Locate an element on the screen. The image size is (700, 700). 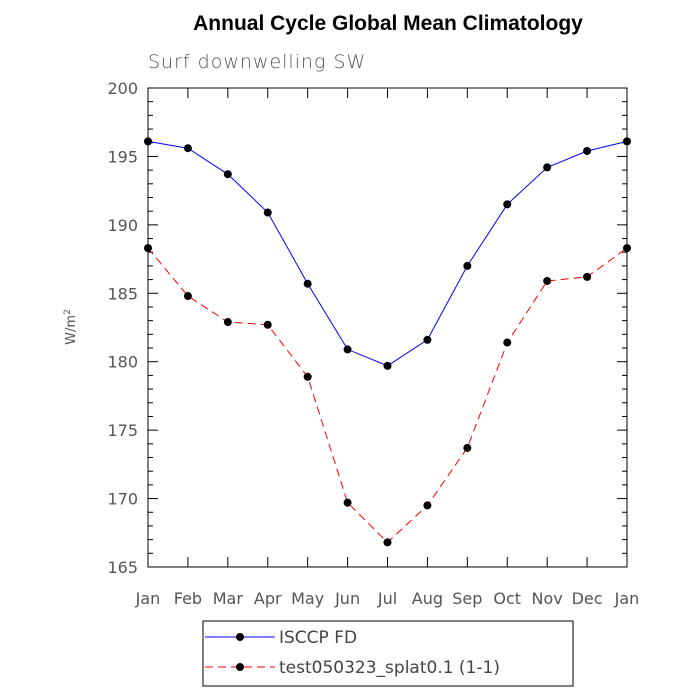
y-tick-label: 190 is located at coordinates (122, 225).